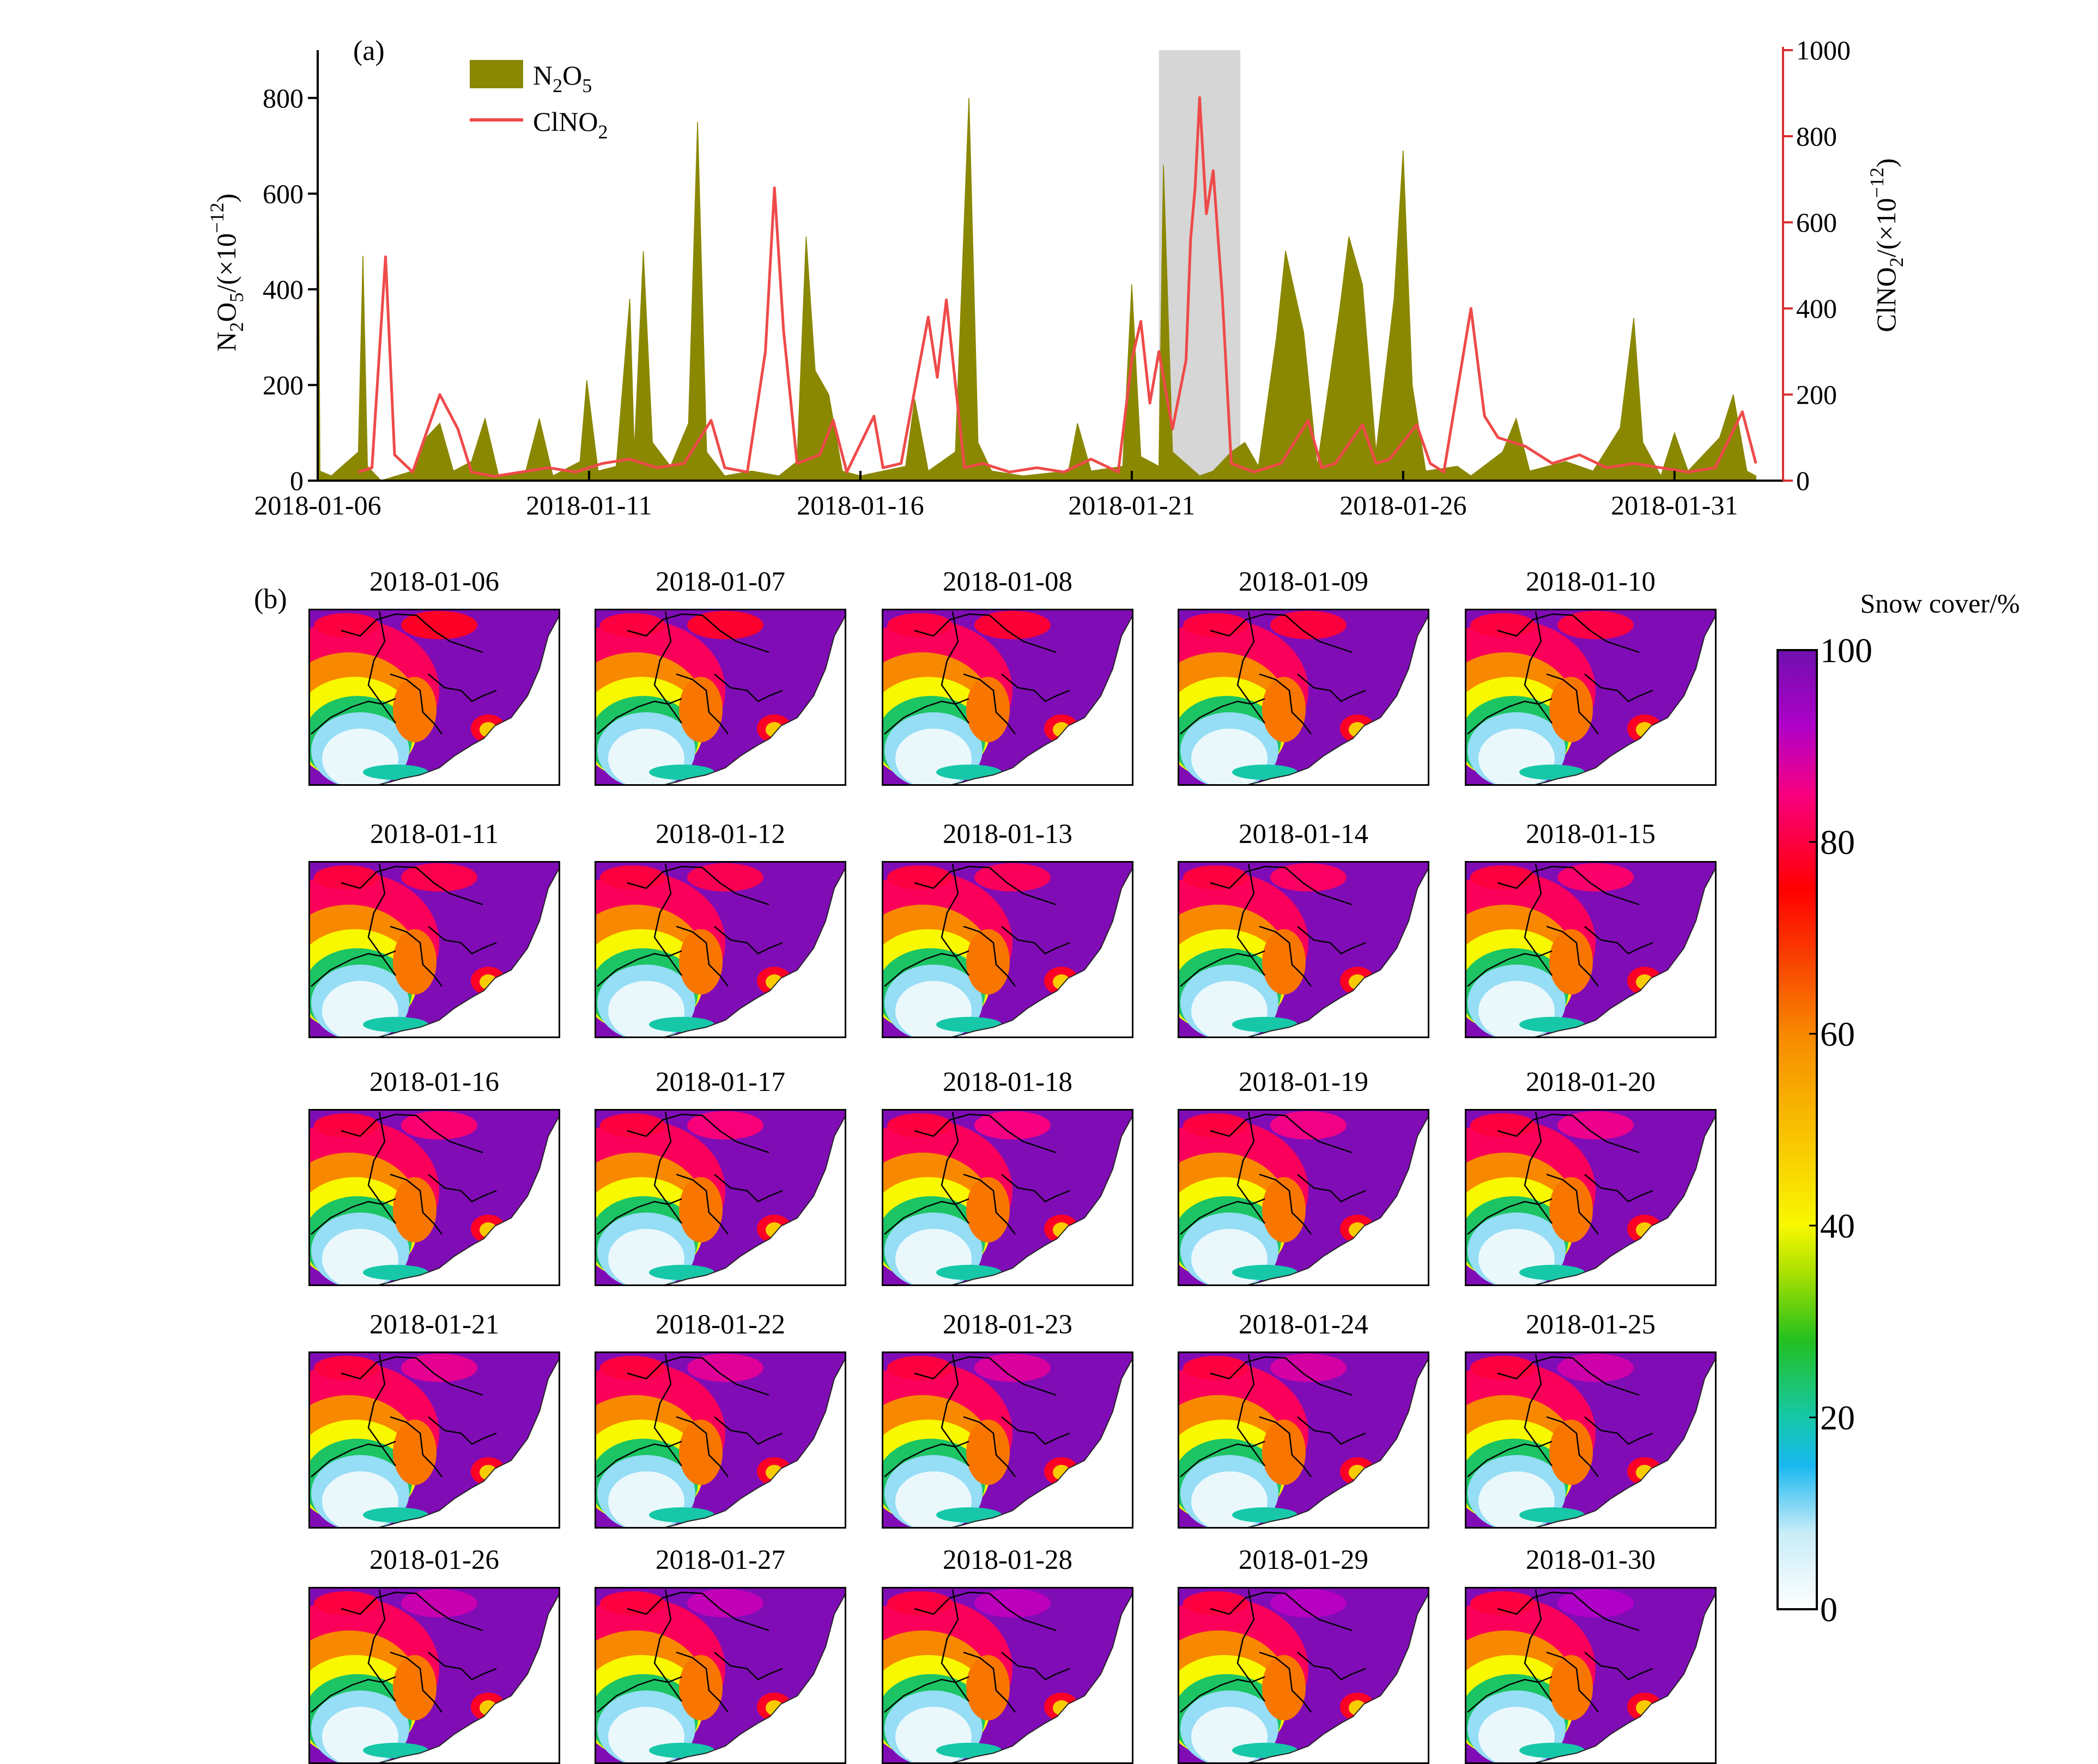  What do you see at coordinates (1797, 1129) in the screenshot?
I see `colorbar-gradient` at bounding box center [1797, 1129].